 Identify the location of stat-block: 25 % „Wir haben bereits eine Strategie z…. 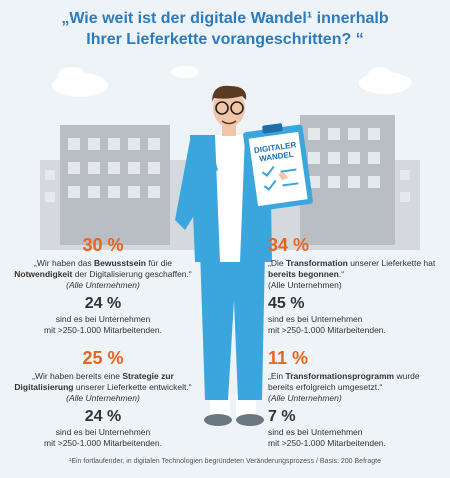
(103, 398).